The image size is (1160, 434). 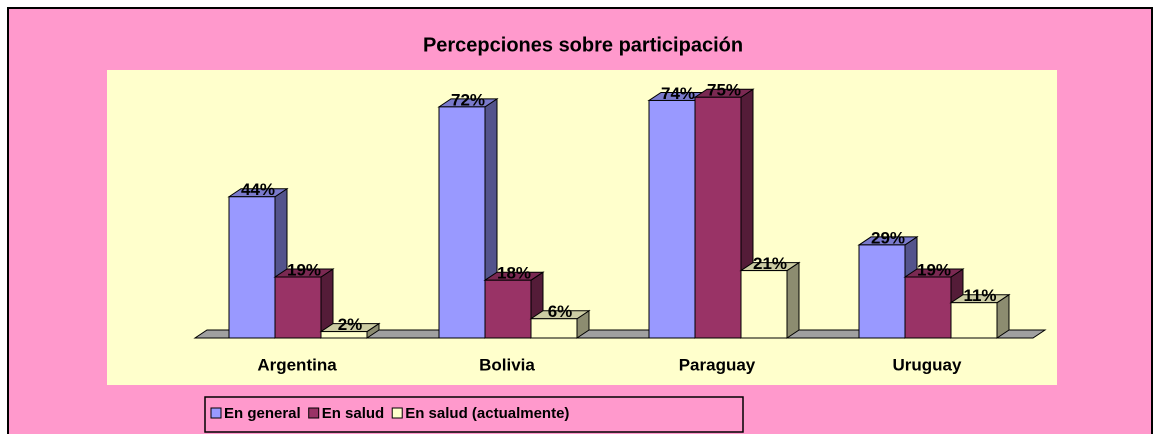 I want to click on x-tick-label: Paraguay, so click(x=717, y=364).